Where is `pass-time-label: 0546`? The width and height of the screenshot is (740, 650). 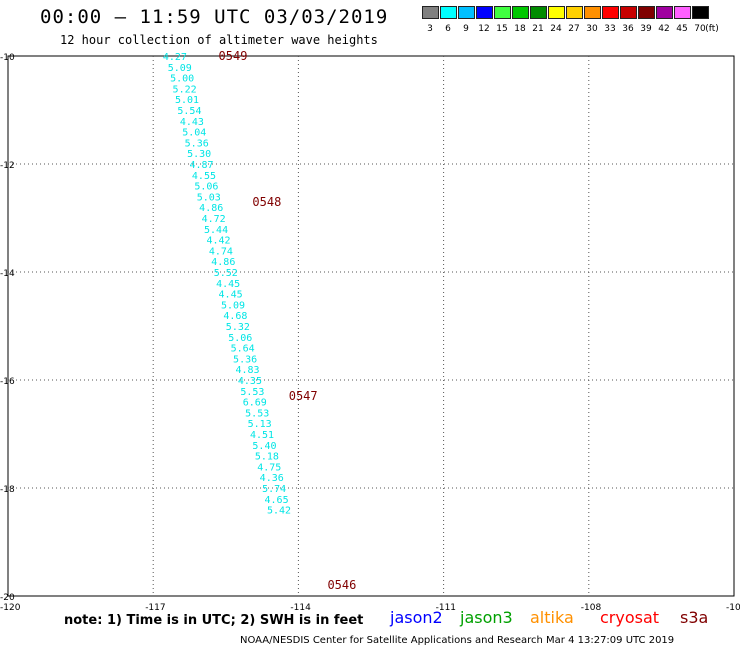
pass-time-label: 0546 is located at coordinates (341, 585).